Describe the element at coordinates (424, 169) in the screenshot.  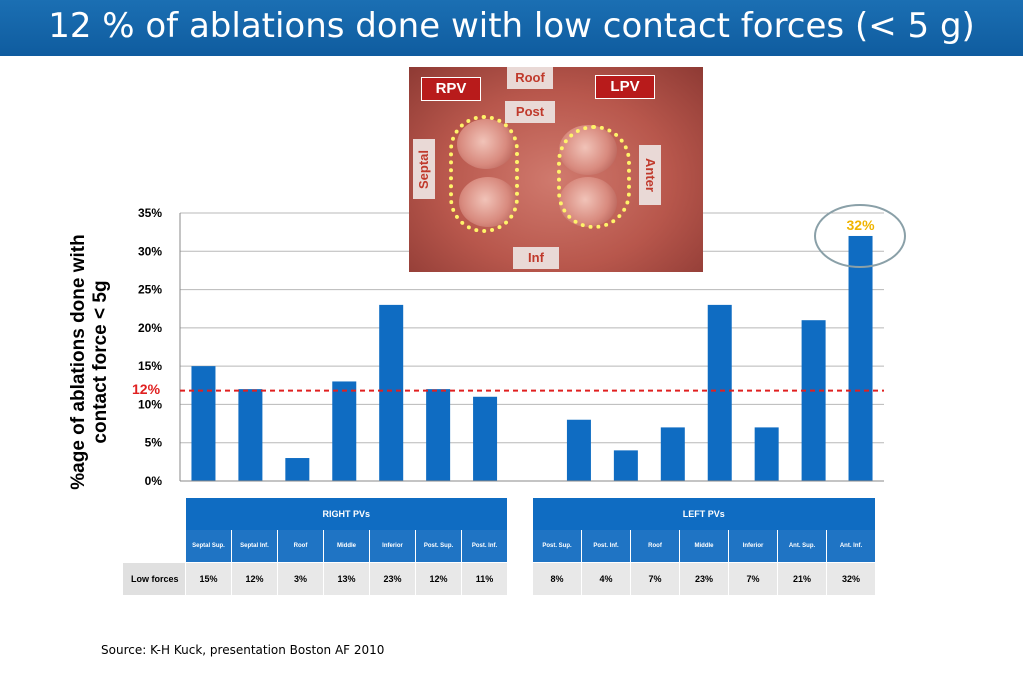
I see `septal-tag: Septal` at that location.